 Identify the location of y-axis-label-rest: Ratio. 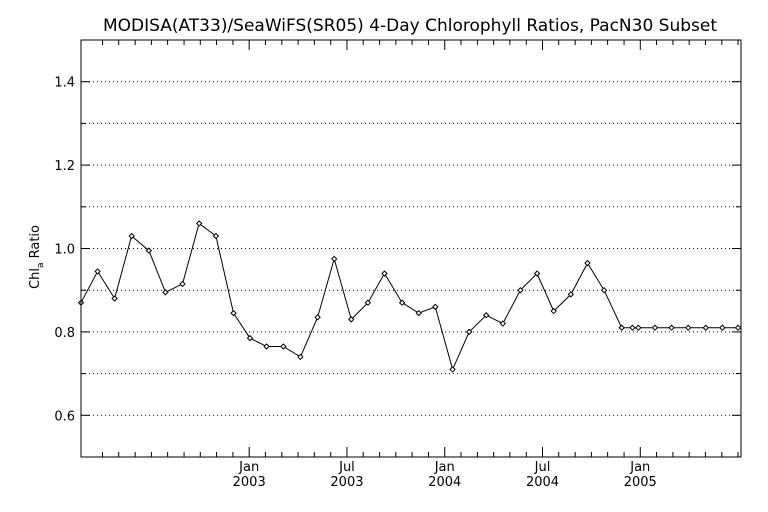
(35, 244).